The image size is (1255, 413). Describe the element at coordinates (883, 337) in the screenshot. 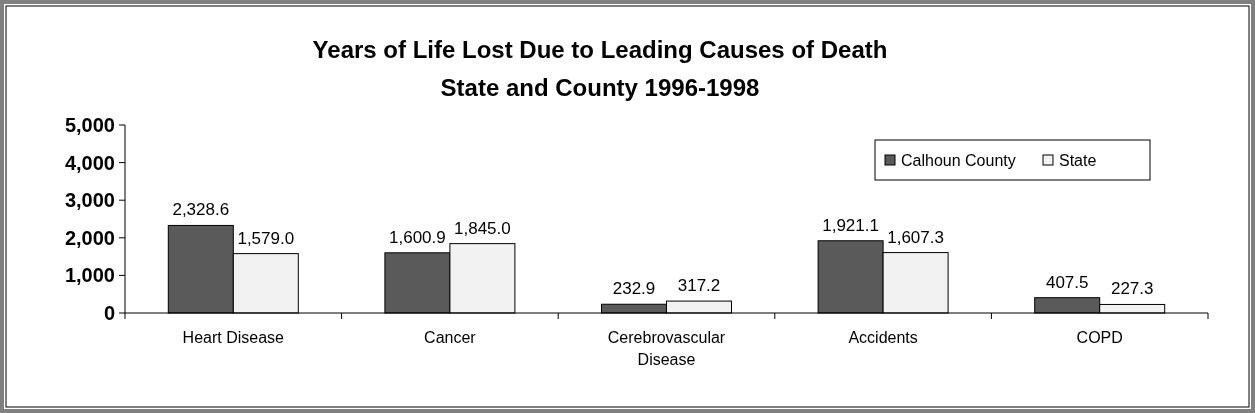

I see `x-tick-label: Accidents` at that location.